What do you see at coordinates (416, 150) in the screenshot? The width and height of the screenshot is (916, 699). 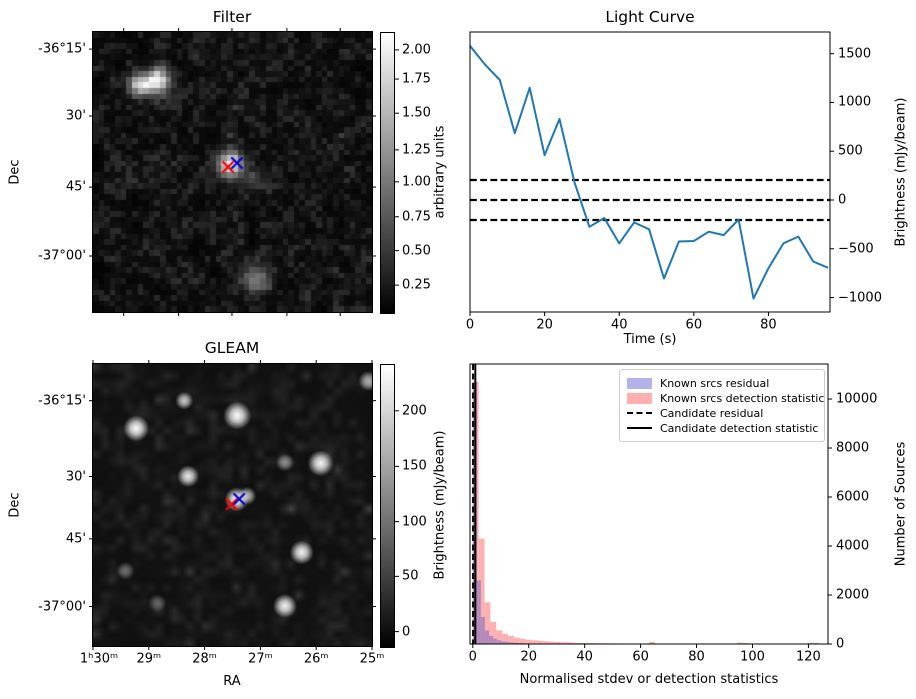 I see `colorbar-tick-label: 1.25` at bounding box center [416, 150].